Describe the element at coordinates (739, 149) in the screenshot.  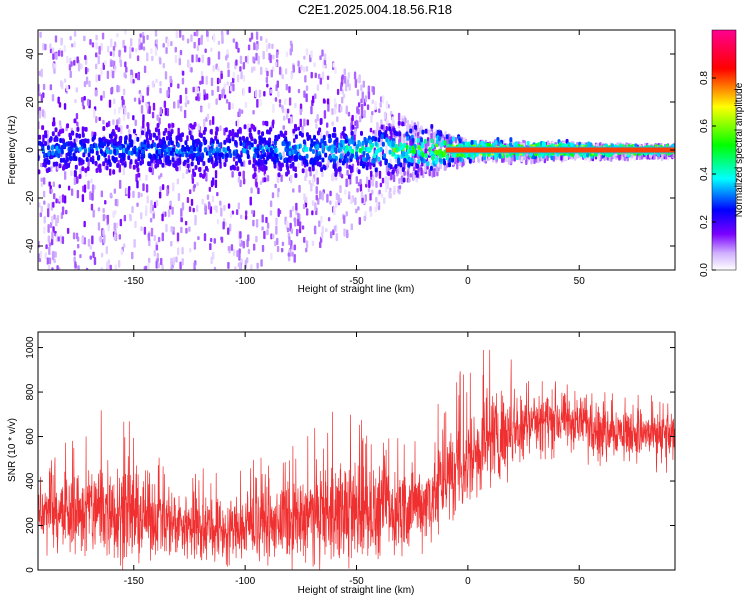
I see `colorbar-label: Normalized spectral amplitude` at that location.